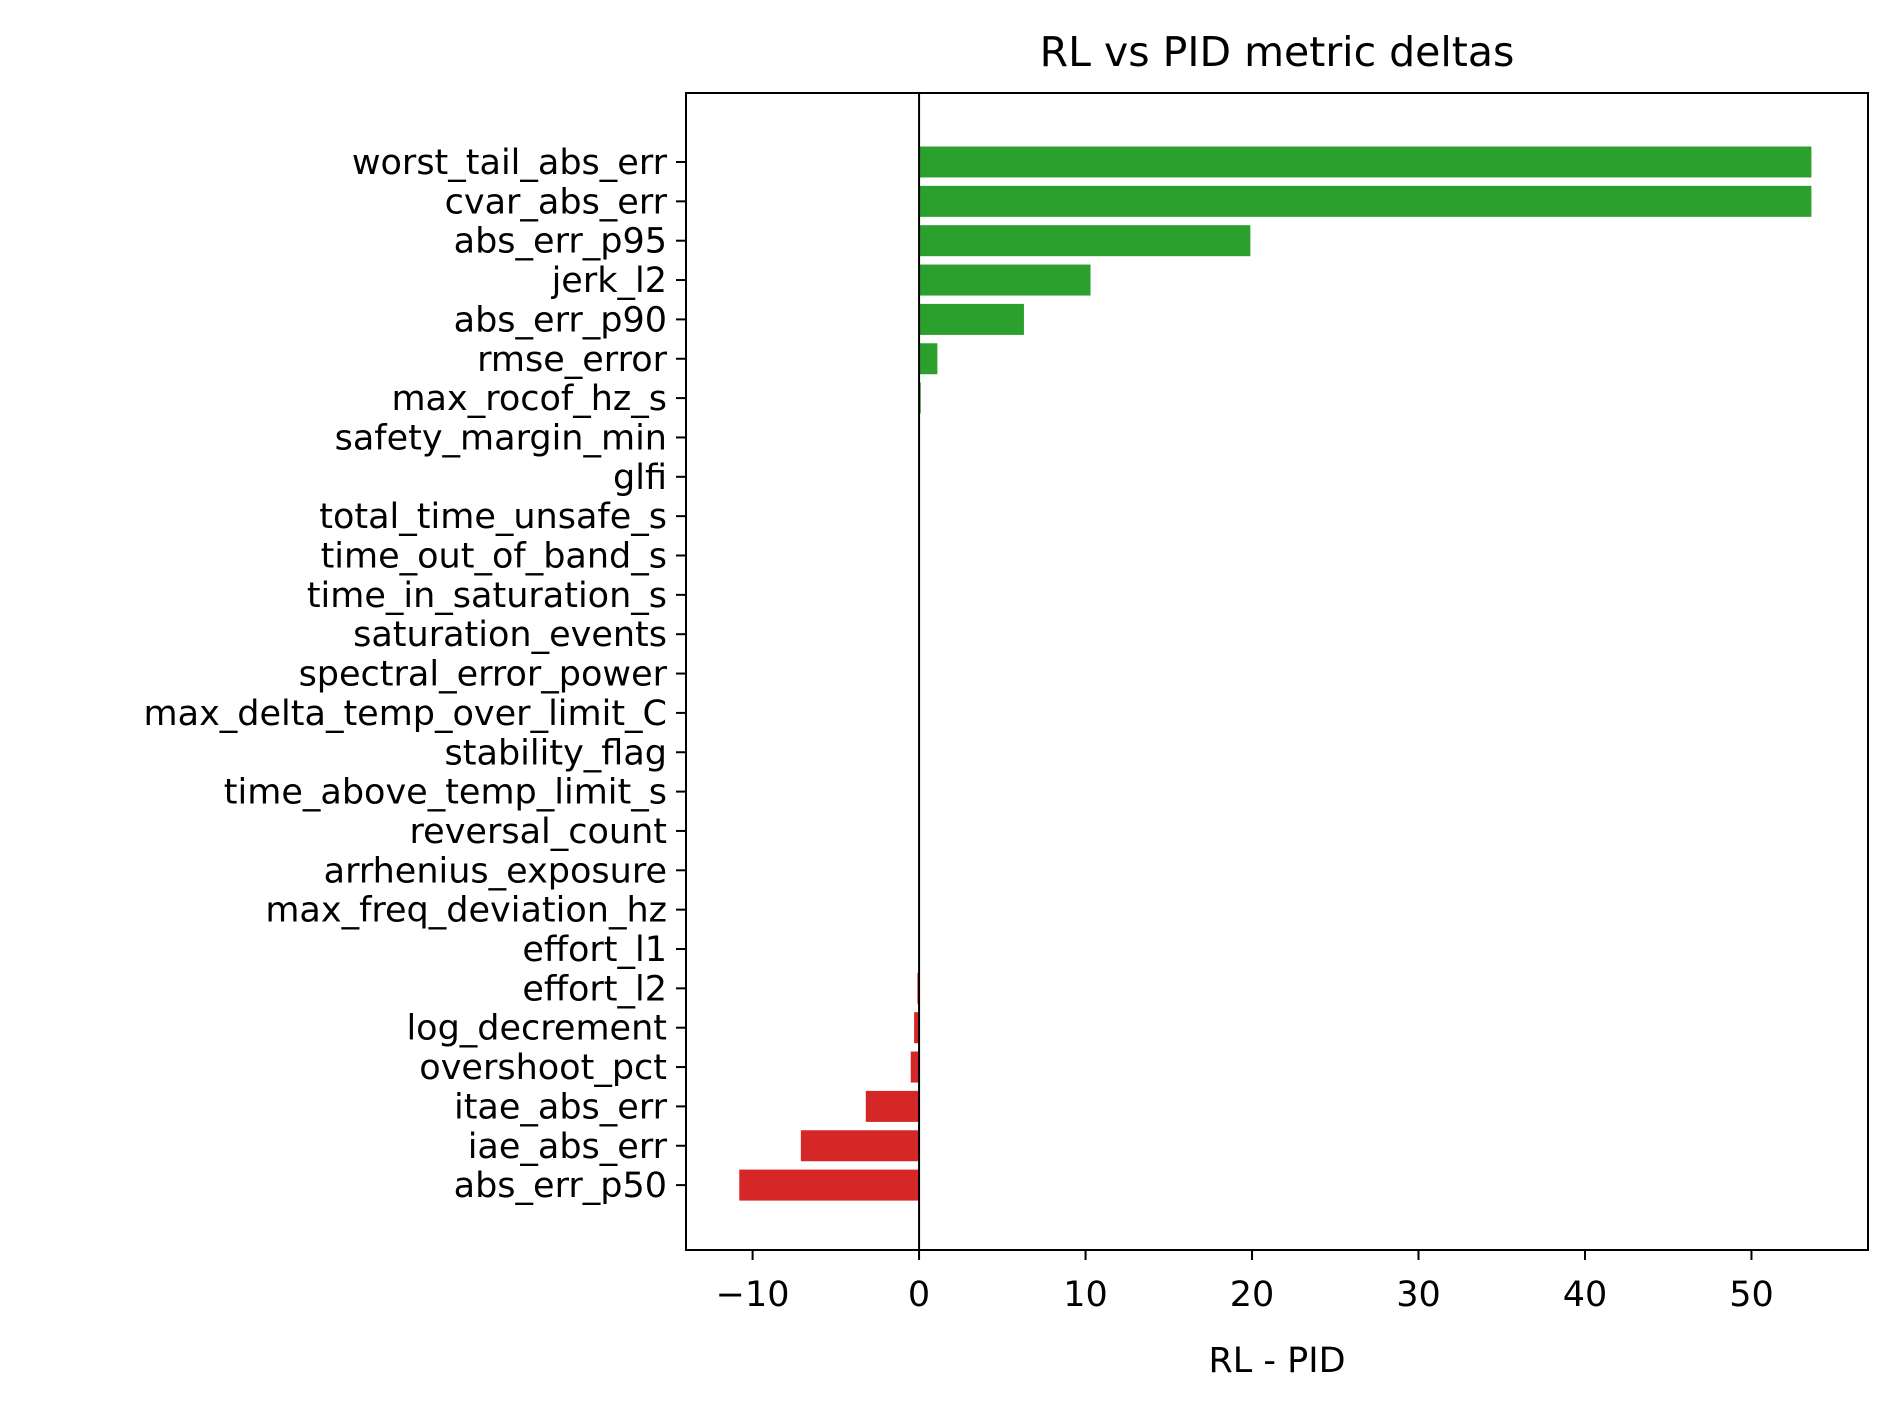 The image size is (1886, 1406). Describe the element at coordinates (860, 1146) in the screenshot. I see `bar-iae_abs_err` at that location.